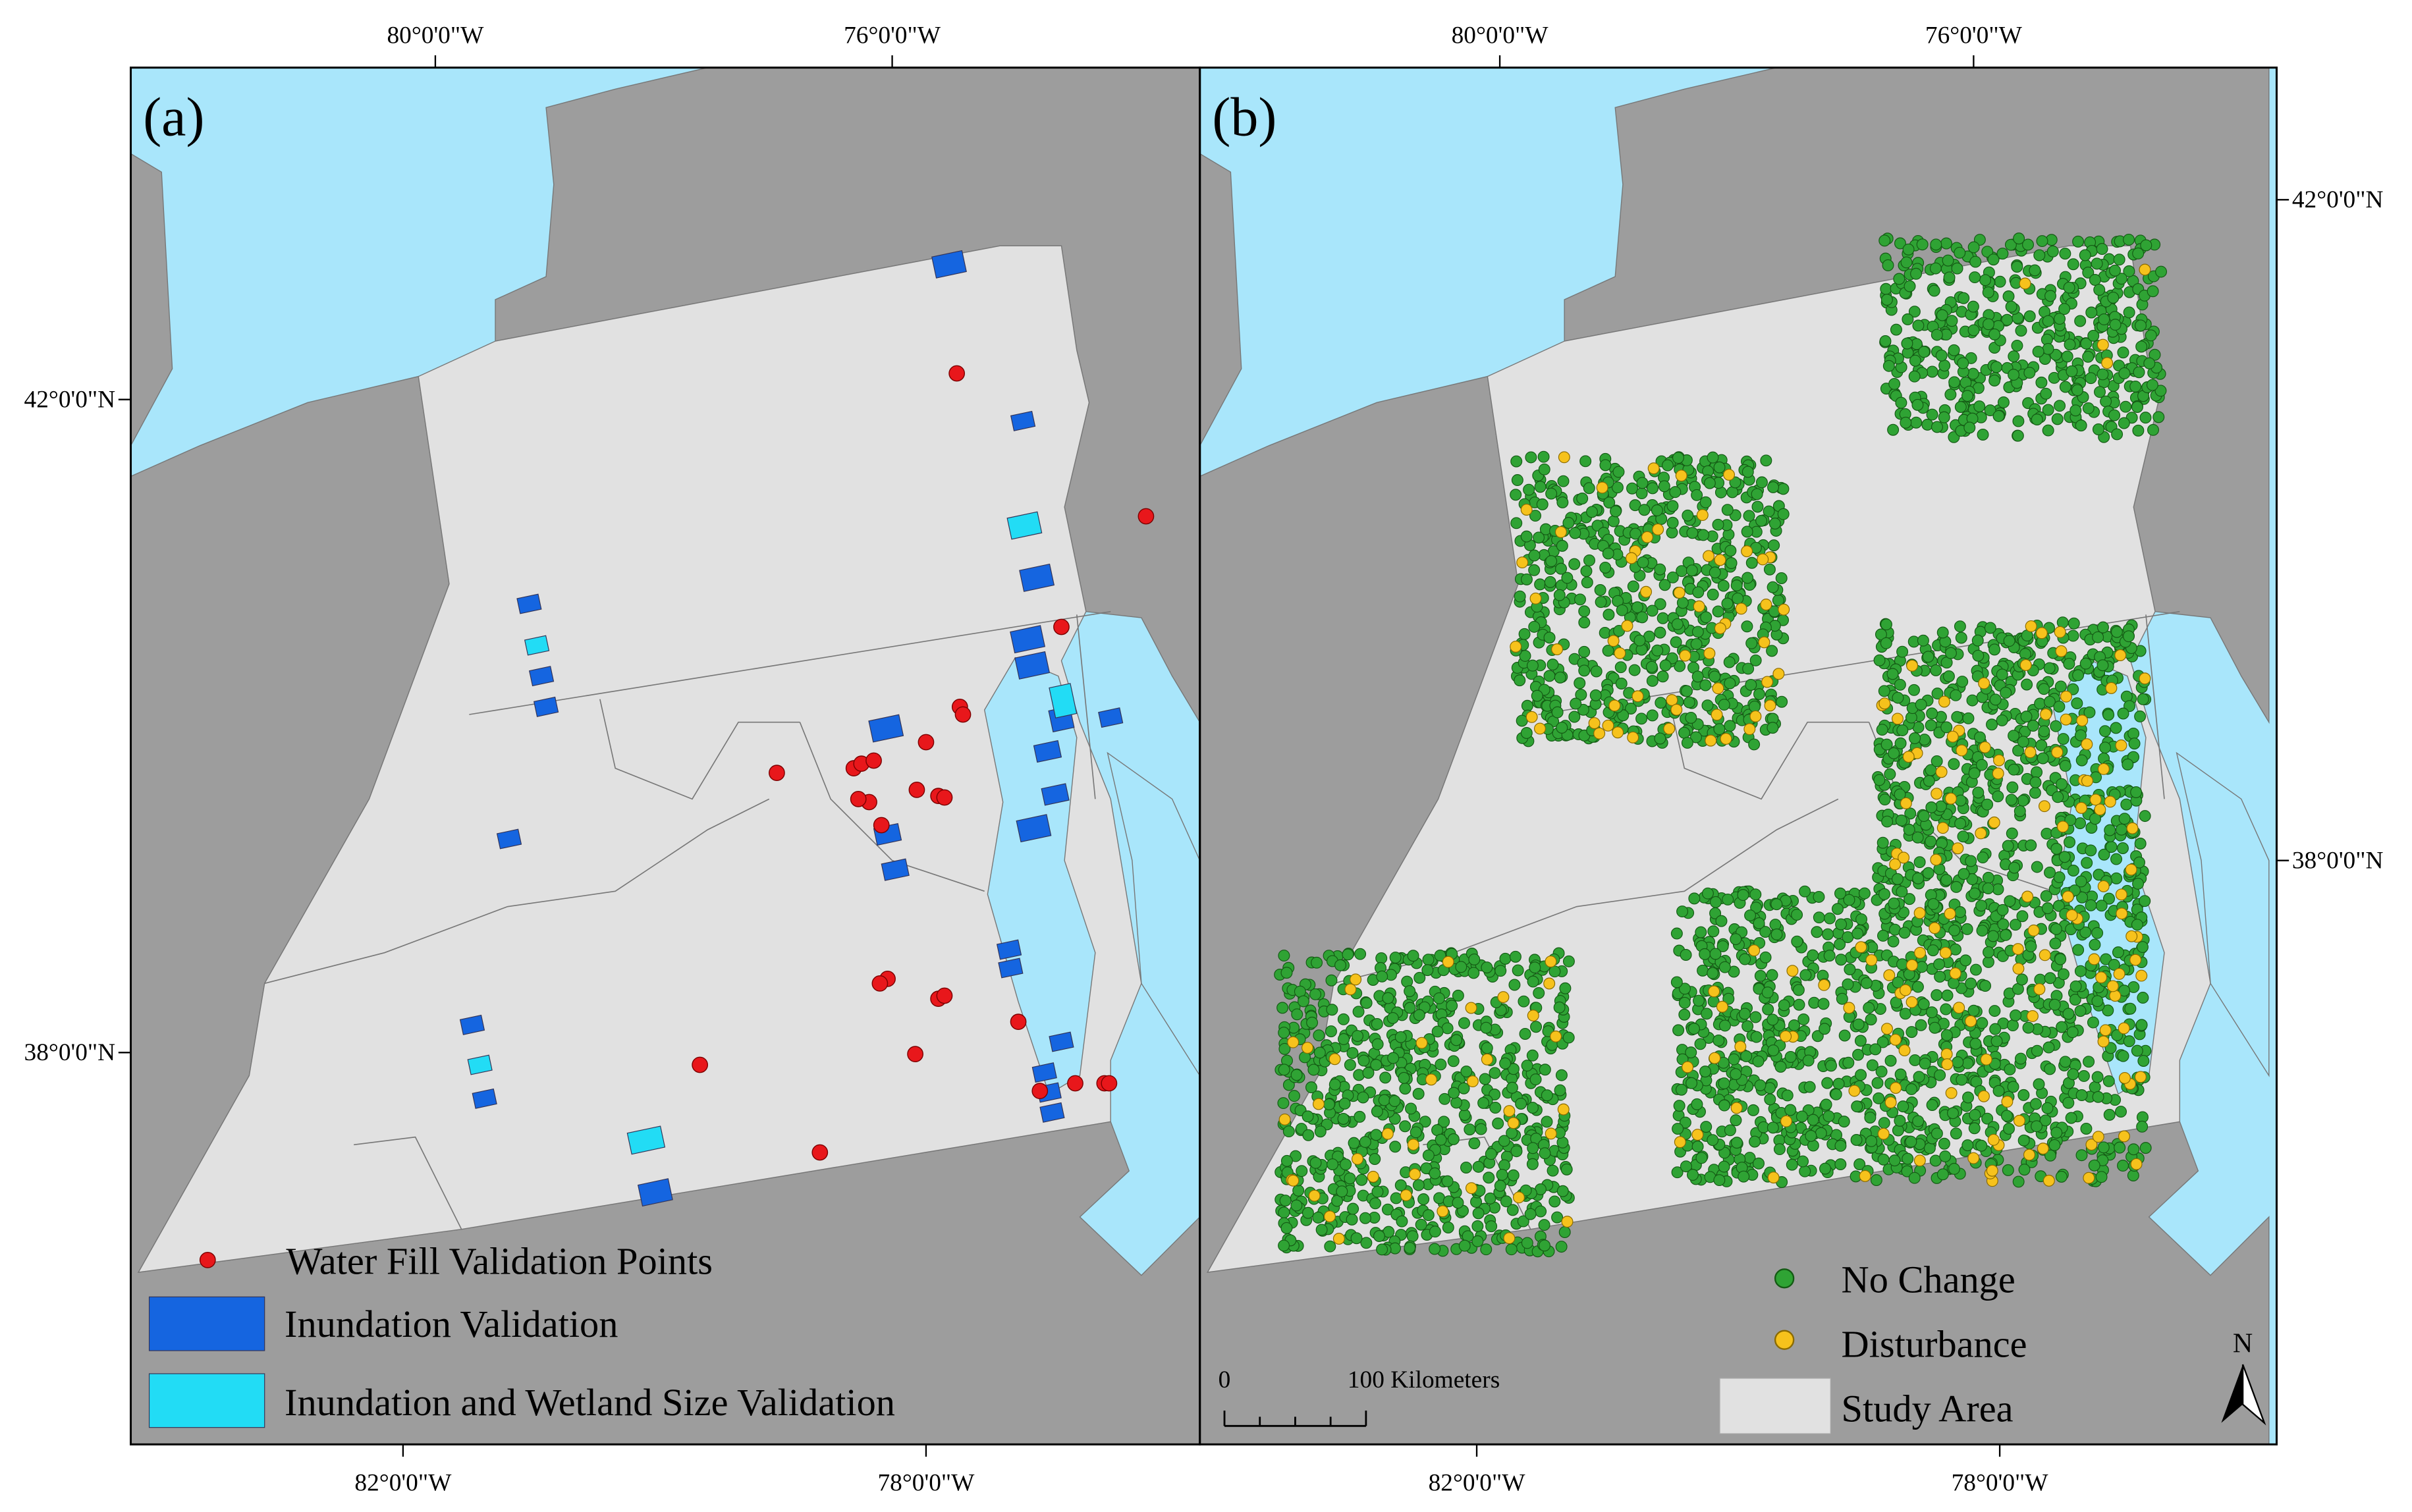 The height and width of the screenshot is (1512, 2412). Describe the element at coordinates (655, 1193) in the screenshot. I see `inundation-site` at that location.